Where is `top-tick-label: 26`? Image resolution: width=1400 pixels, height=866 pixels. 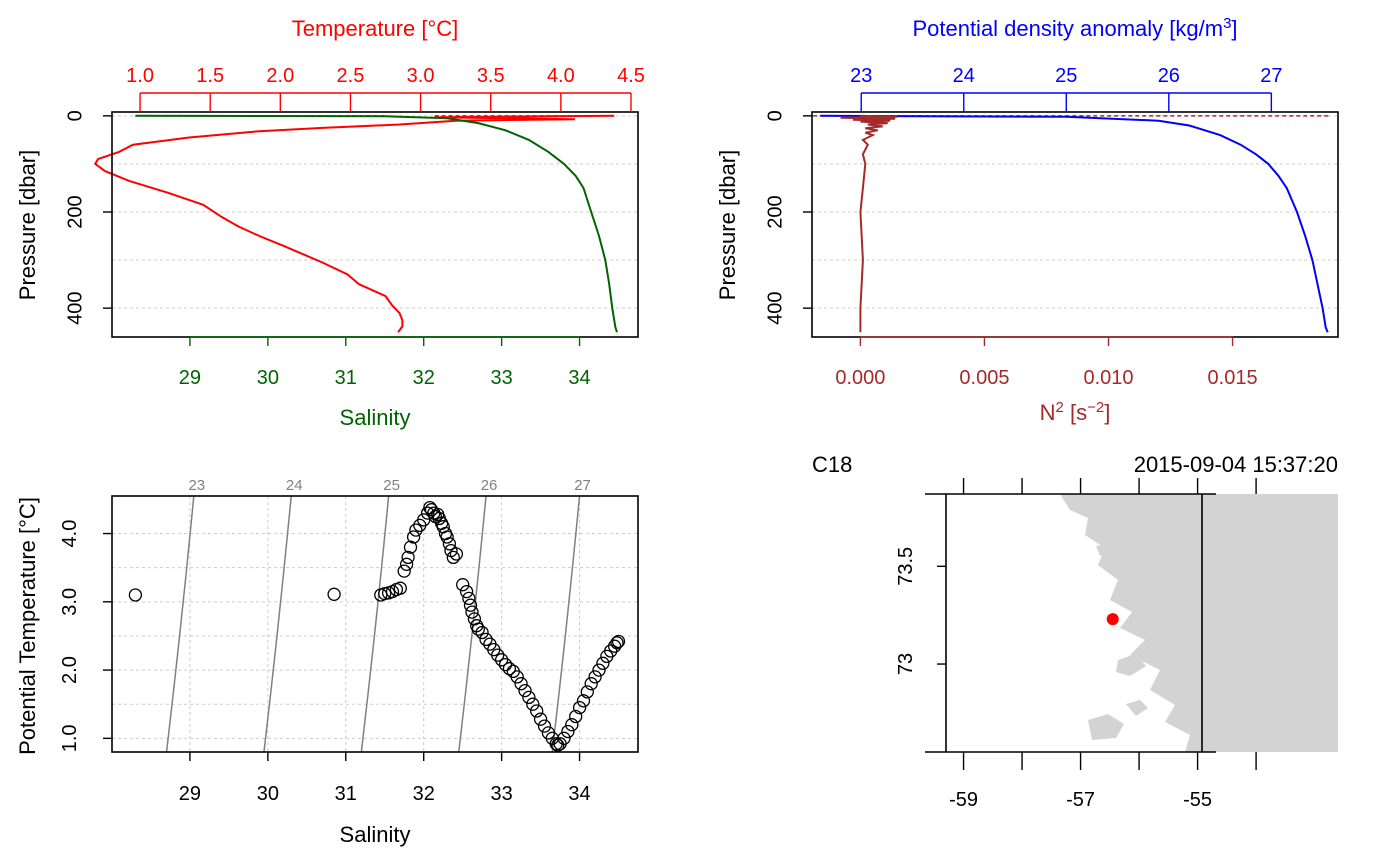 top-tick-label: 26 is located at coordinates (1169, 76).